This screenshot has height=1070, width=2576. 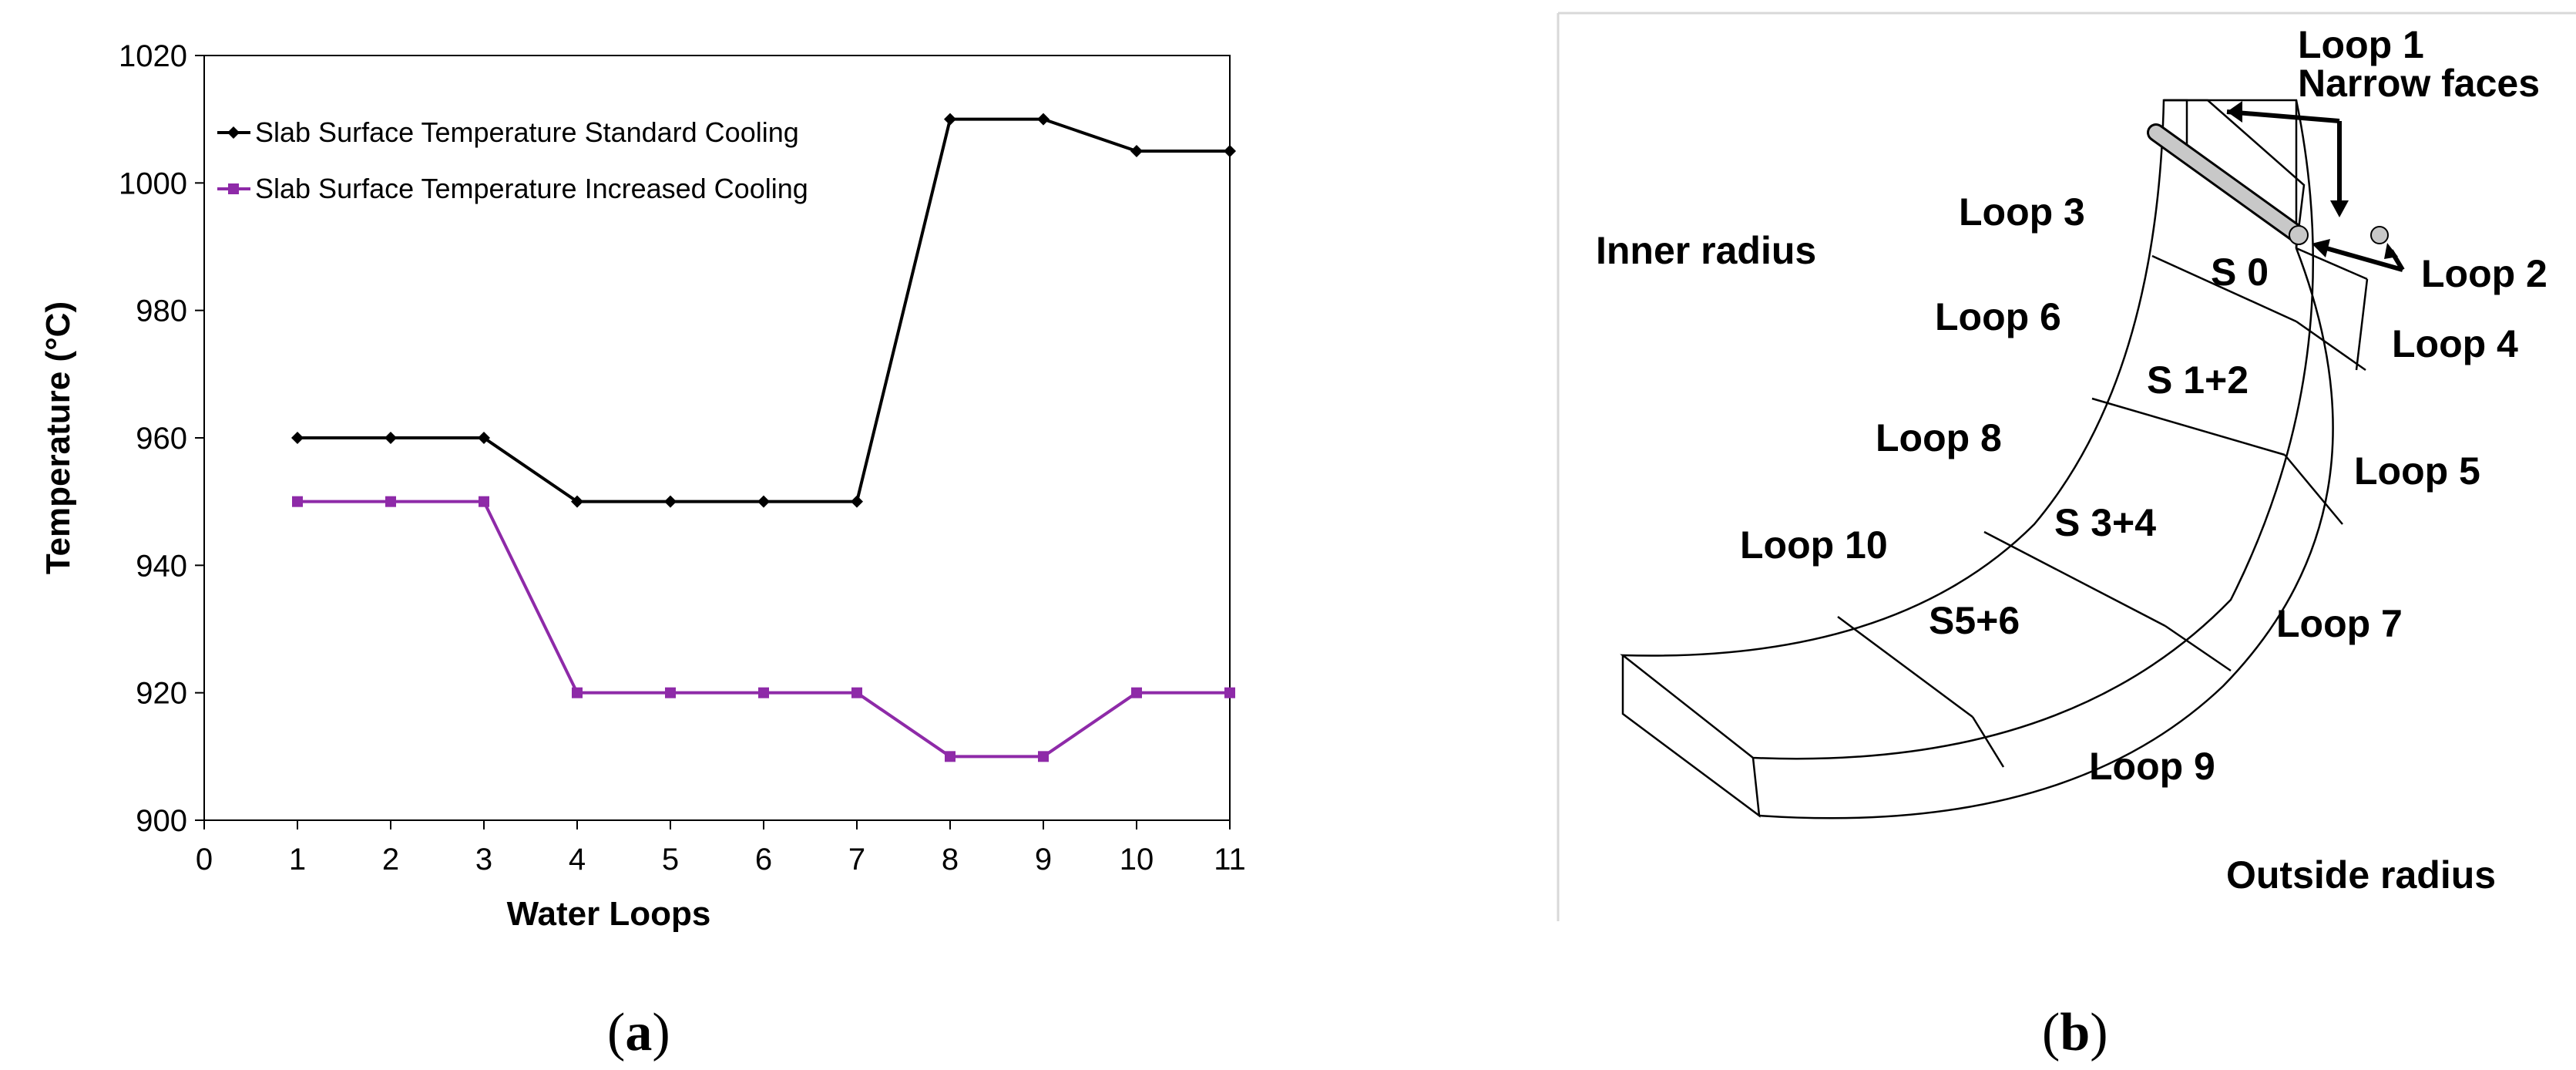 I want to click on loop-8-label: Loop 8, so click(x=1939, y=437).